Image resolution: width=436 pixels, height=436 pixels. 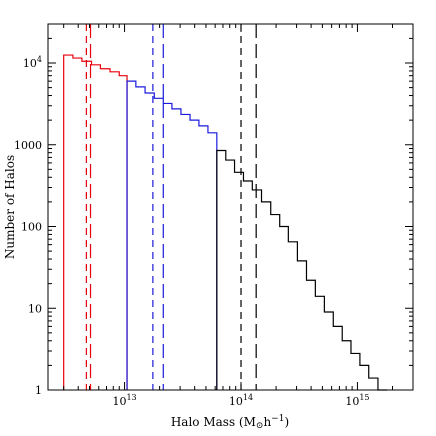 What do you see at coordinates (31, 227) in the screenshot?
I see `y-tick-label: 100` at bounding box center [31, 227].